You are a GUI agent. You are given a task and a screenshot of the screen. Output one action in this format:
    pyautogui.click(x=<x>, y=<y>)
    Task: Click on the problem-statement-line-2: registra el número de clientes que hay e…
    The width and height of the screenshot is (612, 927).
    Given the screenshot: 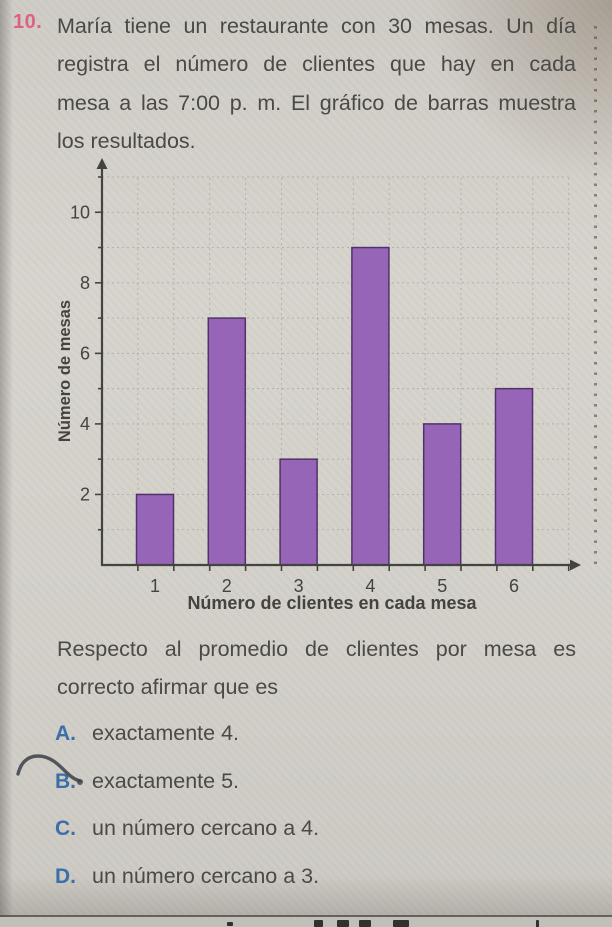 What is the action you would take?
    pyautogui.click(x=316, y=64)
    